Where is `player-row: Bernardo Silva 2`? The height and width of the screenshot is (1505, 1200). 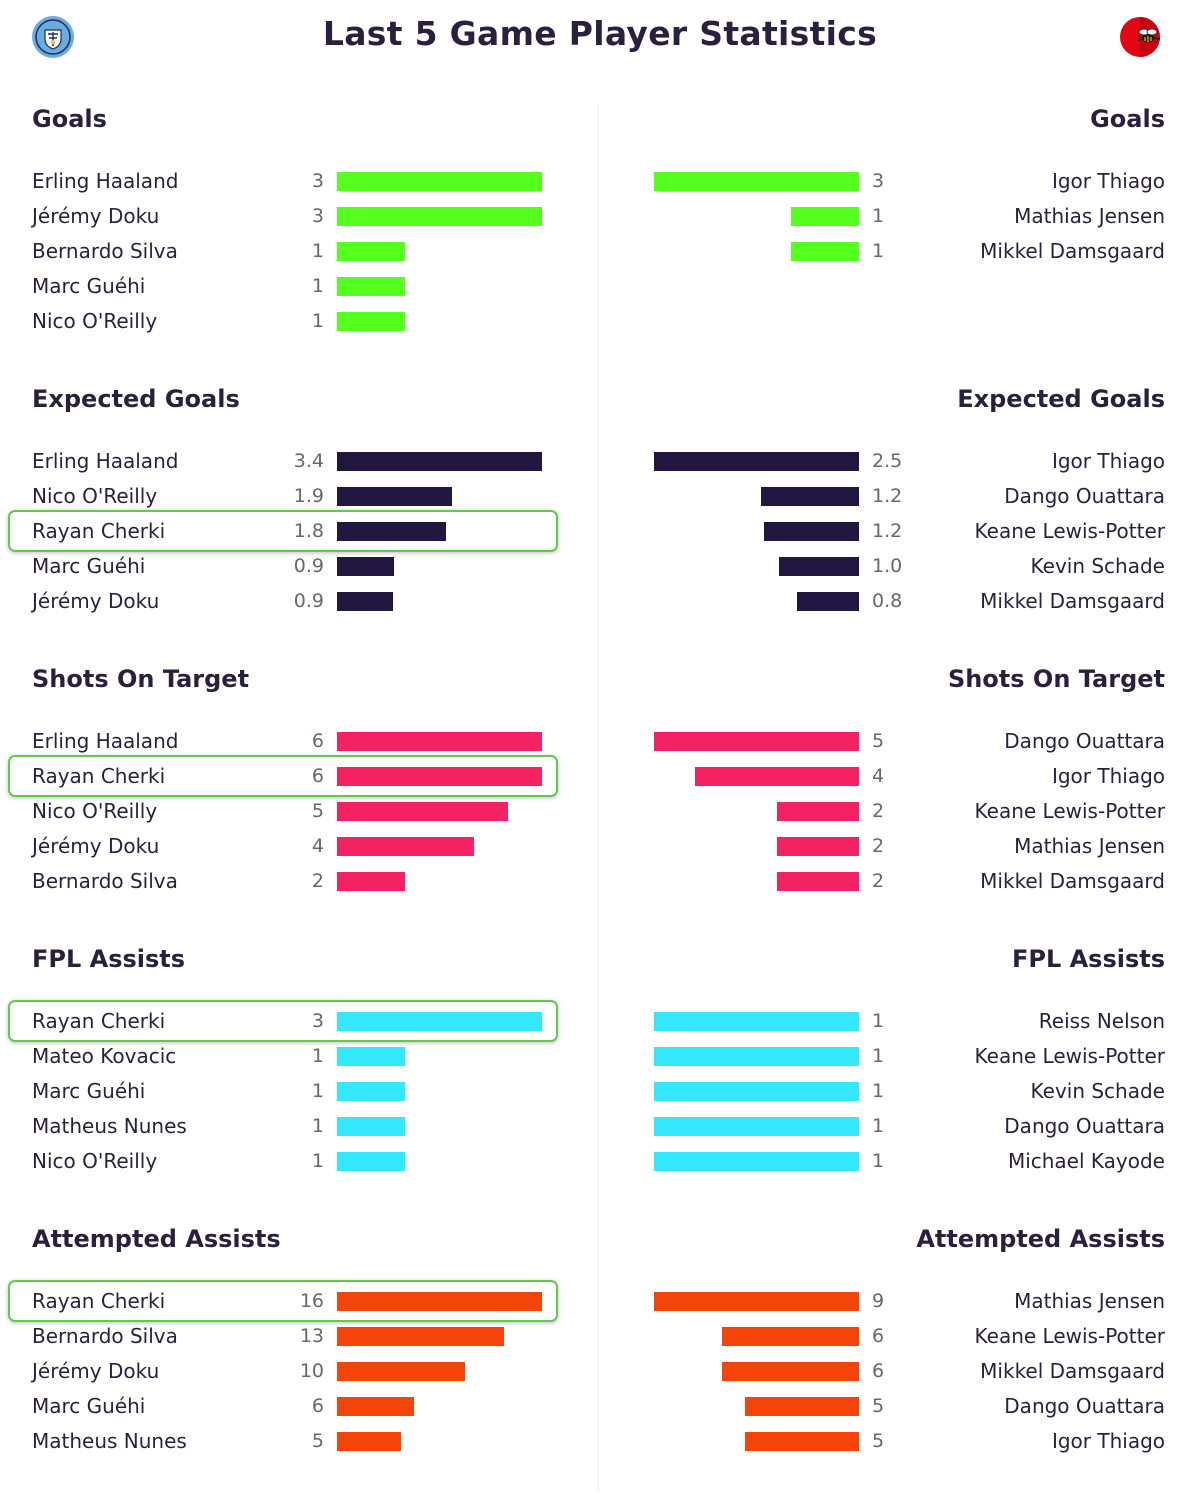 player-row: Bernardo Silva 2 is located at coordinates (300, 881).